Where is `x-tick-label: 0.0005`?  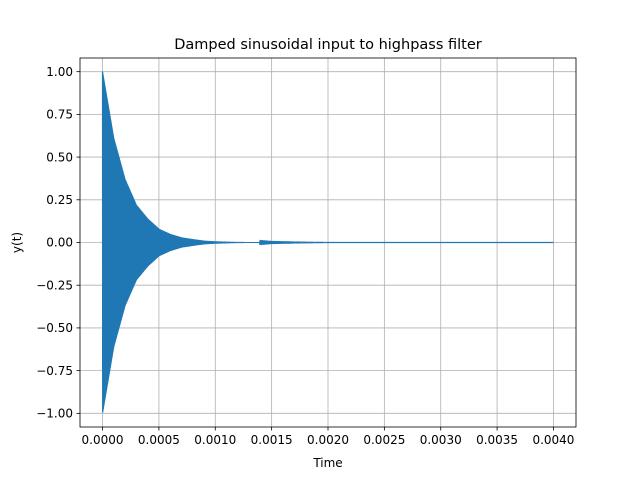
x-tick-label: 0.0005 is located at coordinates (159, 440).